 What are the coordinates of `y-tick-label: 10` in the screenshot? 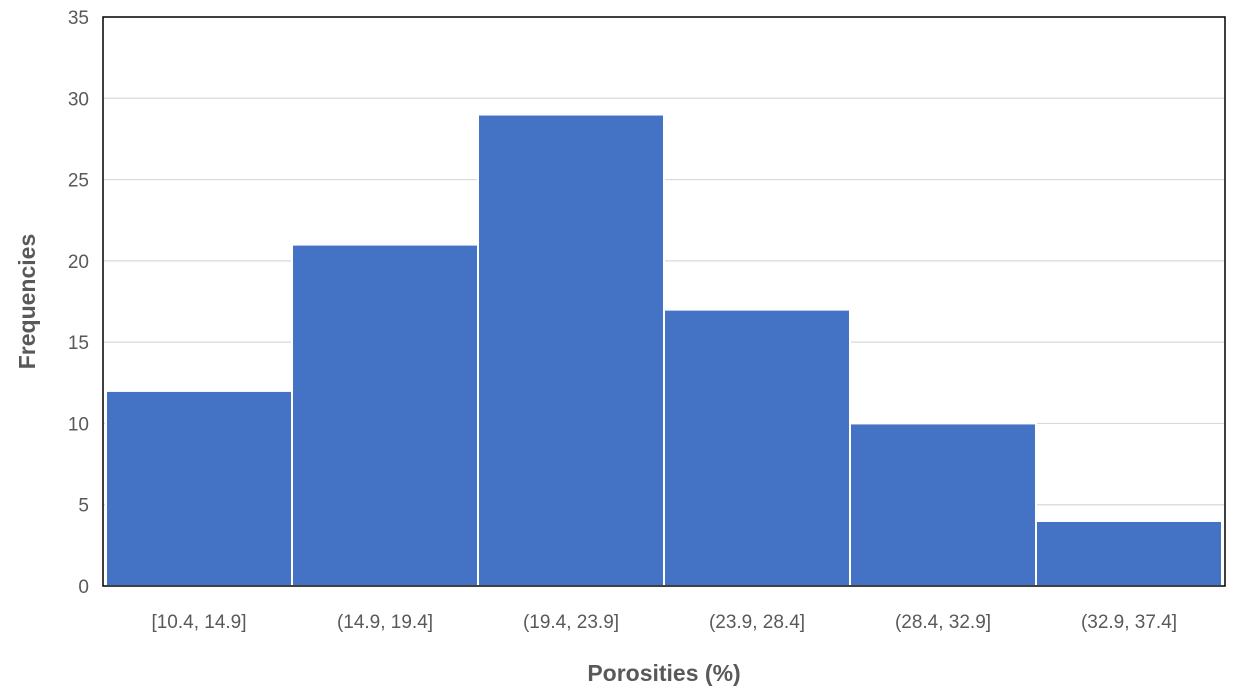 It's located at (78, 424).